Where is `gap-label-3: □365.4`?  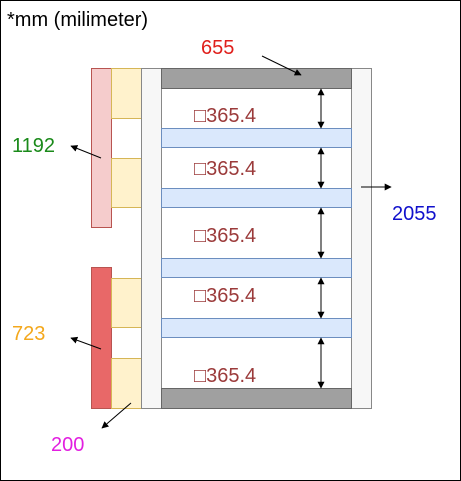
gap-label-3: □365.4 is located at coordinates (225, 236).